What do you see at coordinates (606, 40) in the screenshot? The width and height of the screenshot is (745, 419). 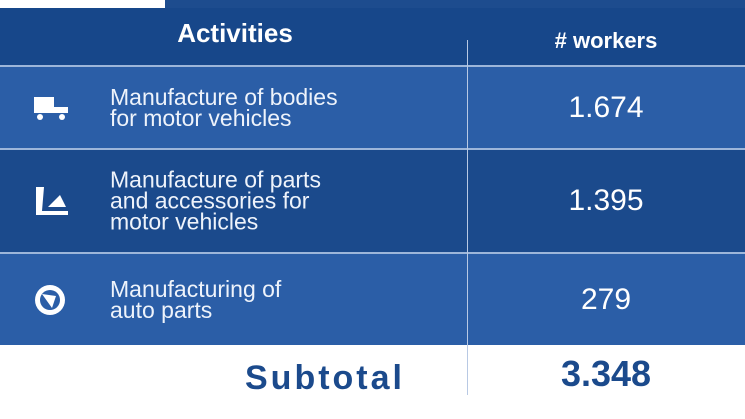 I see `header-workers: # workers` at bounding box center [606, 40].